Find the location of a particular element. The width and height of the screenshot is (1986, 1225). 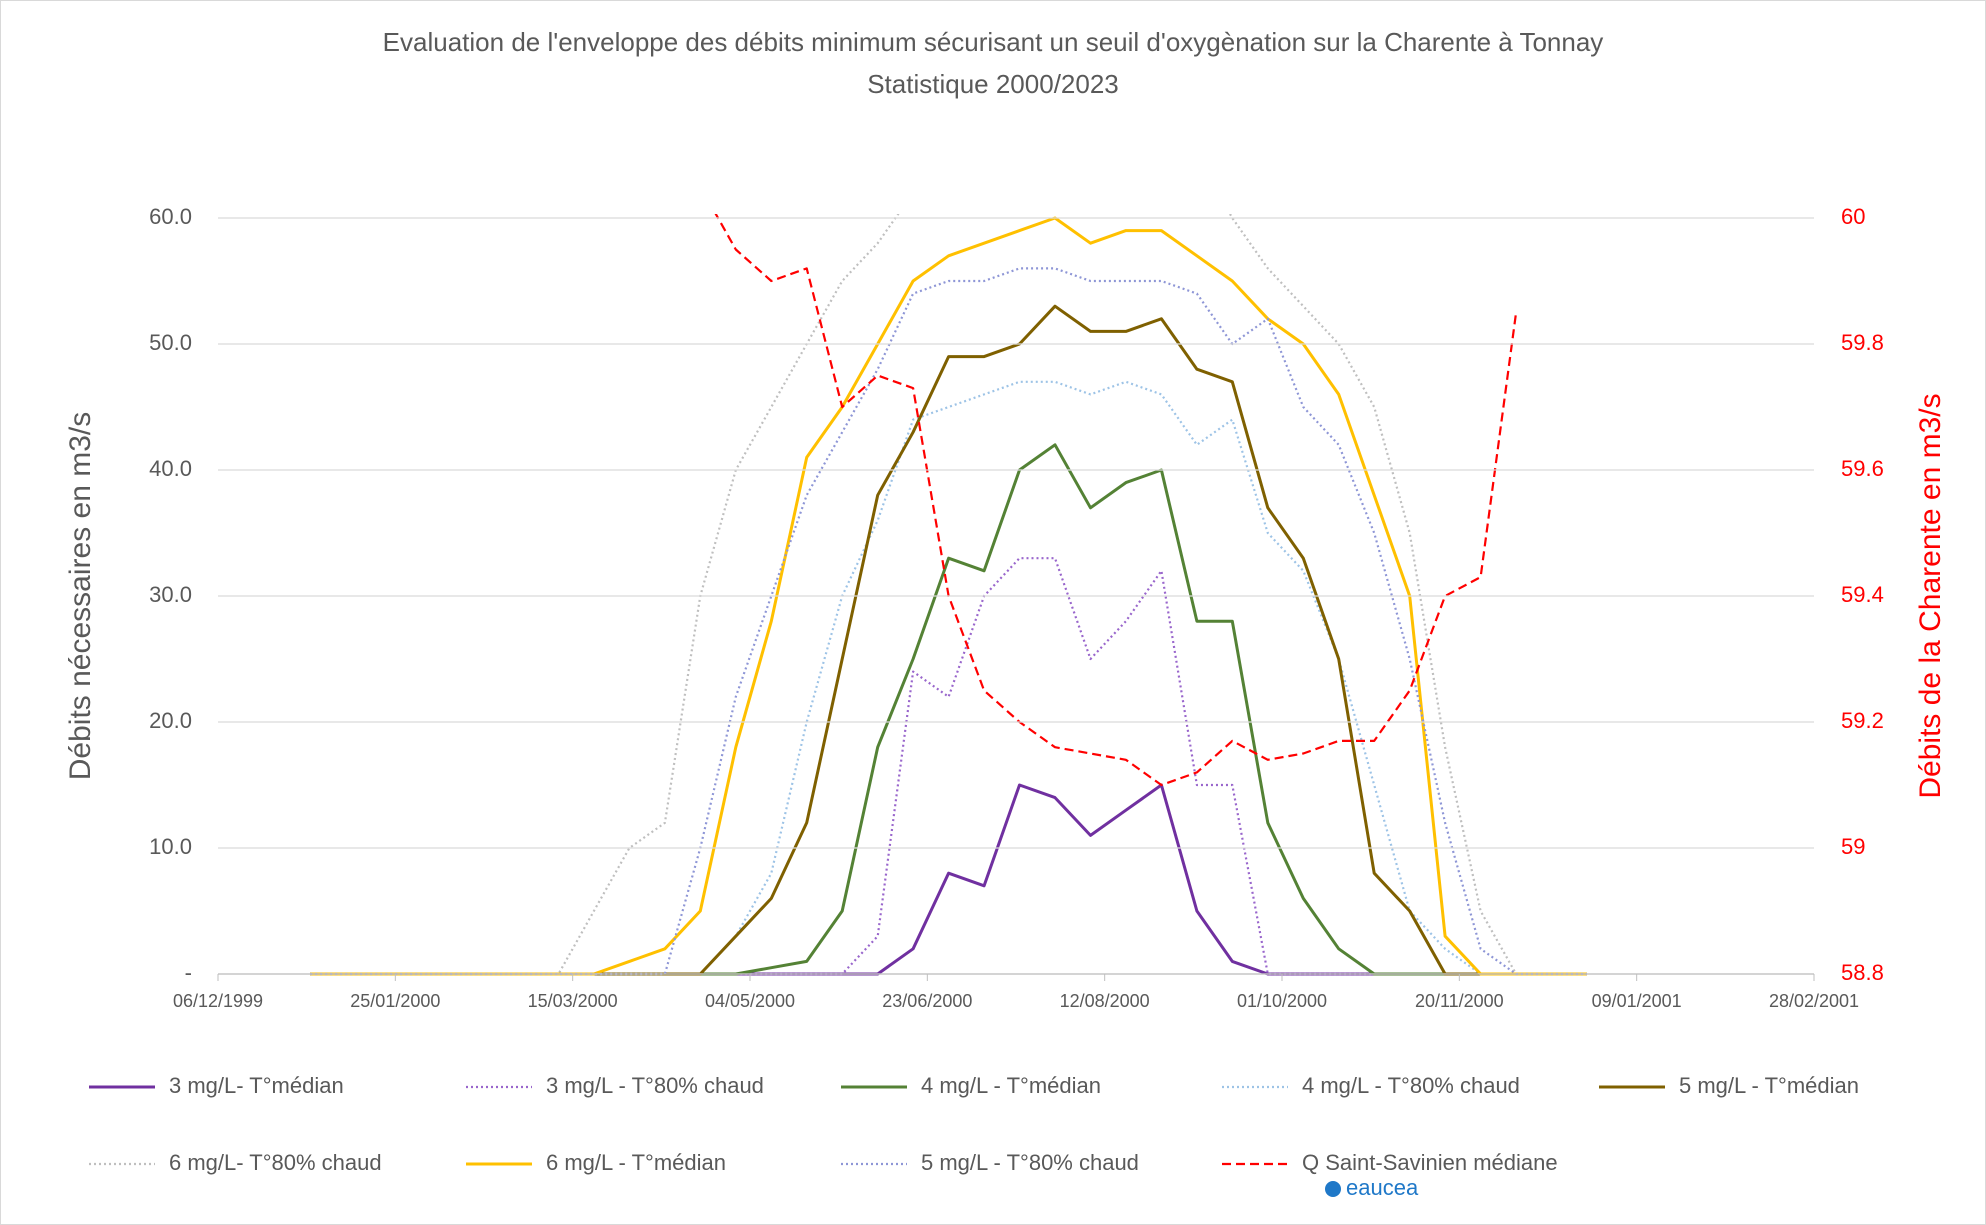

y-tick-label: 20.0 is located at coordinates (170, 720).